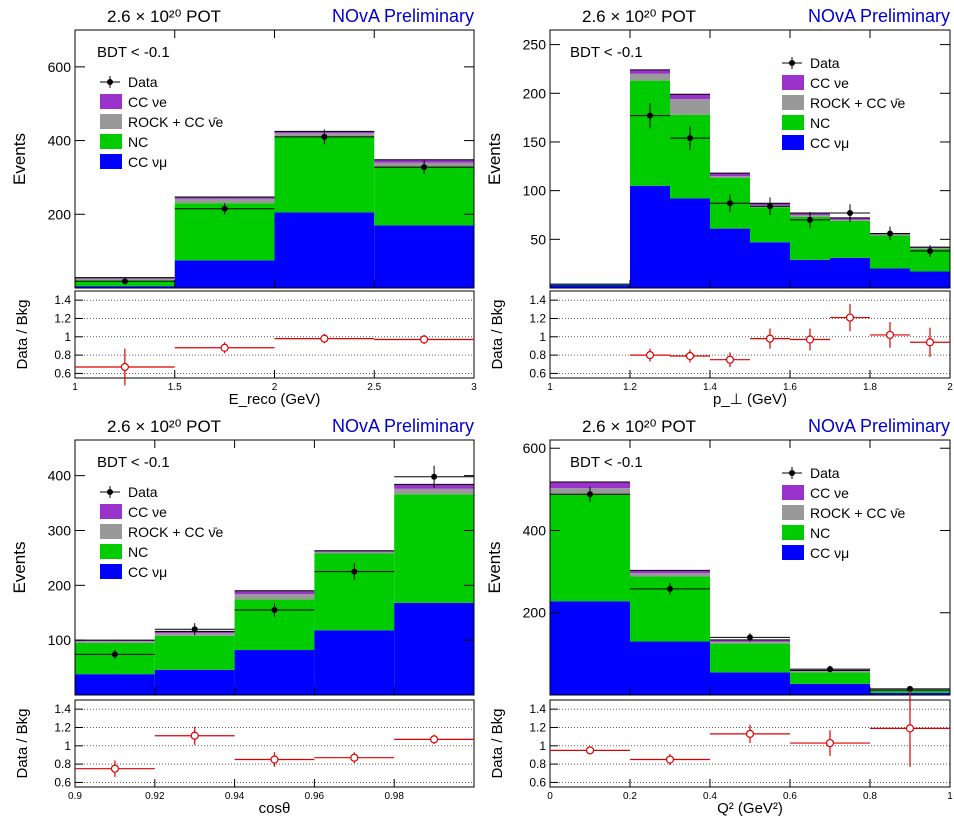 This screenshot has height=816, width=954. Describe the element at coordinates (60, 530) in the screenshot. I see `y-tick-label: 300` at that location.